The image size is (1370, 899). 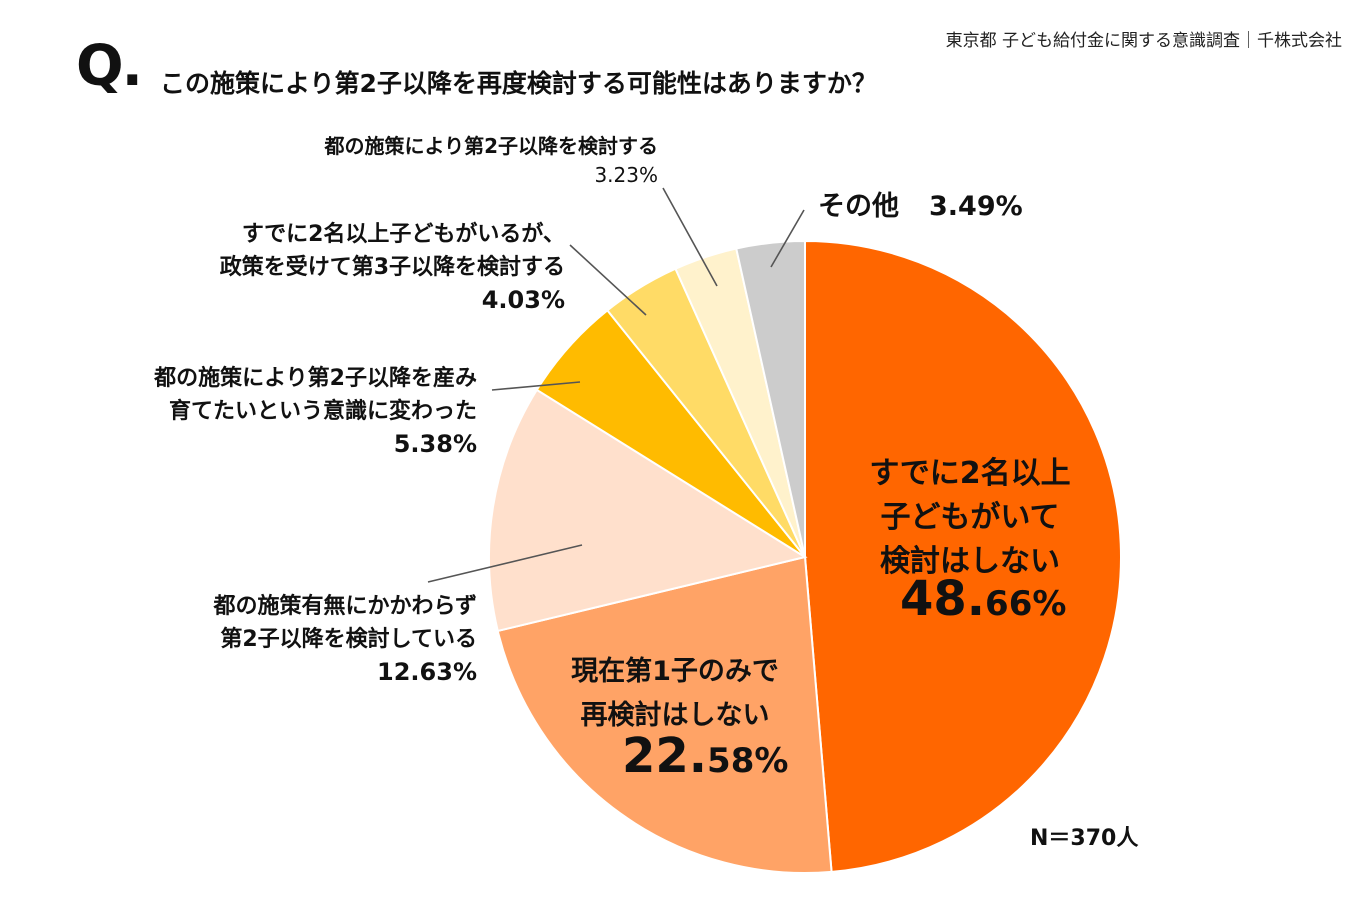 What do you see at coordinates (392, 268) in the screenshot?
I see `slice-label-third-child: すでに2名以上子どもがいるが、 政策を受けて第3子以降を検討する 4.03%` at bounding box center [392, 268].